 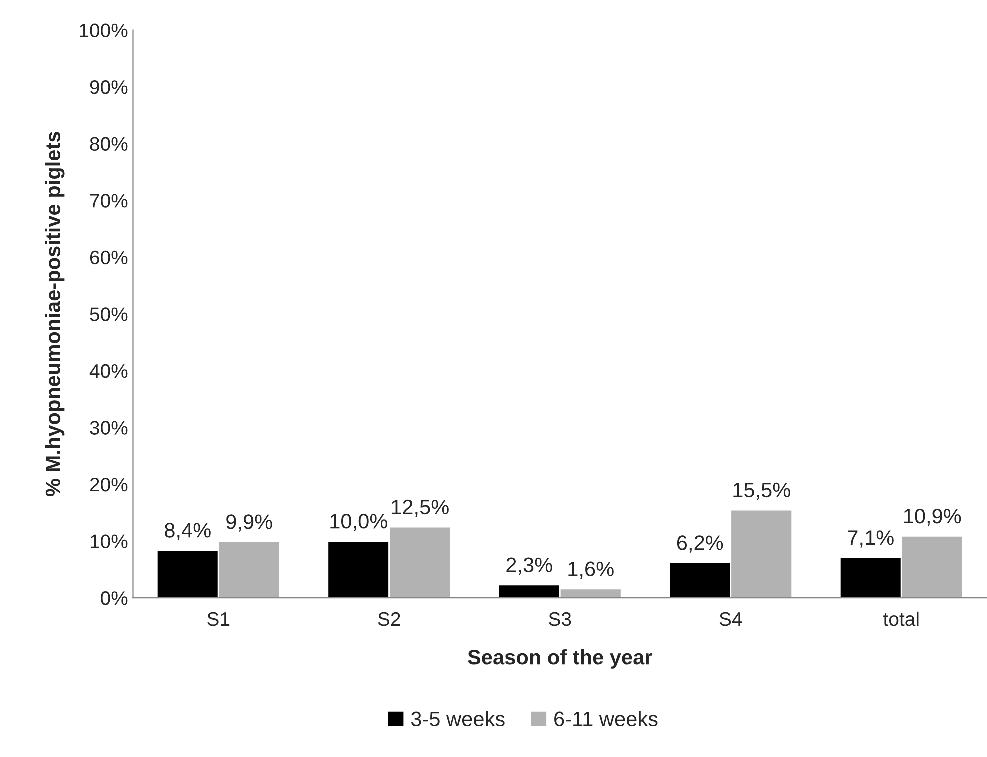 I want to click on data-label: 9,9%, so click(x=249, y=523).